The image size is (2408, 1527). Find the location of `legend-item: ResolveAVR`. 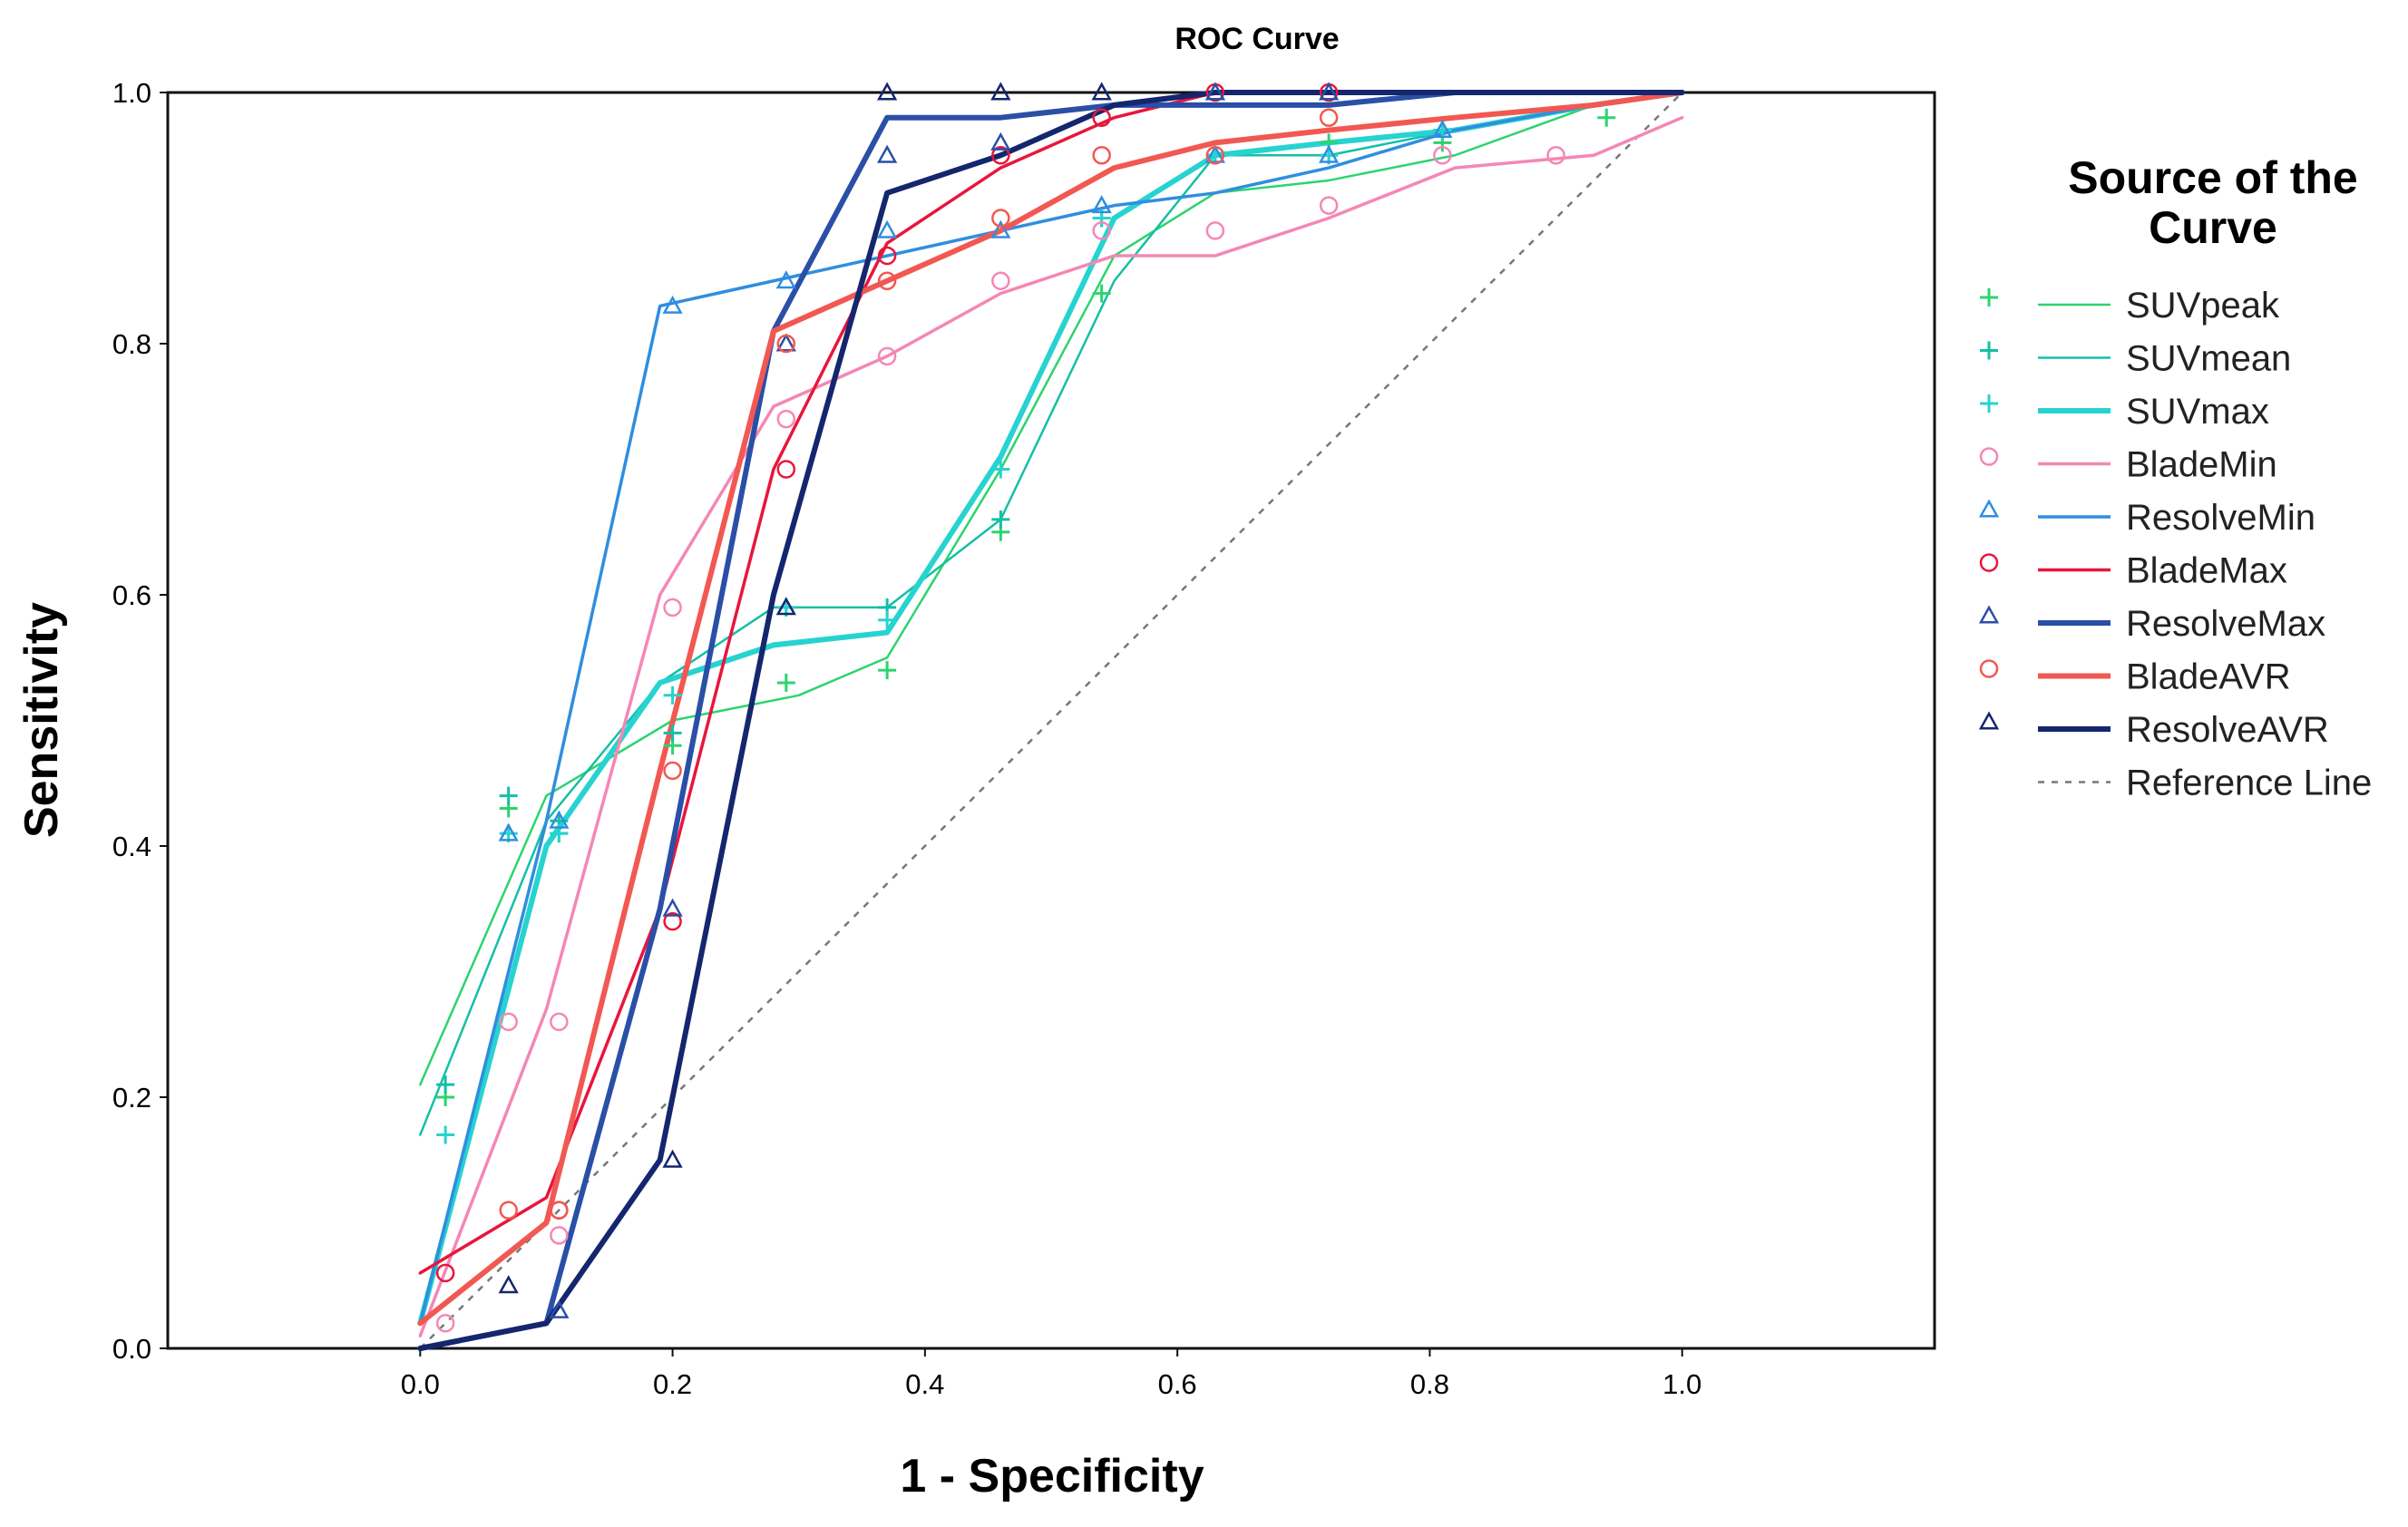

legend-item: ResolveAVR is located at coordinates (2153, 730).